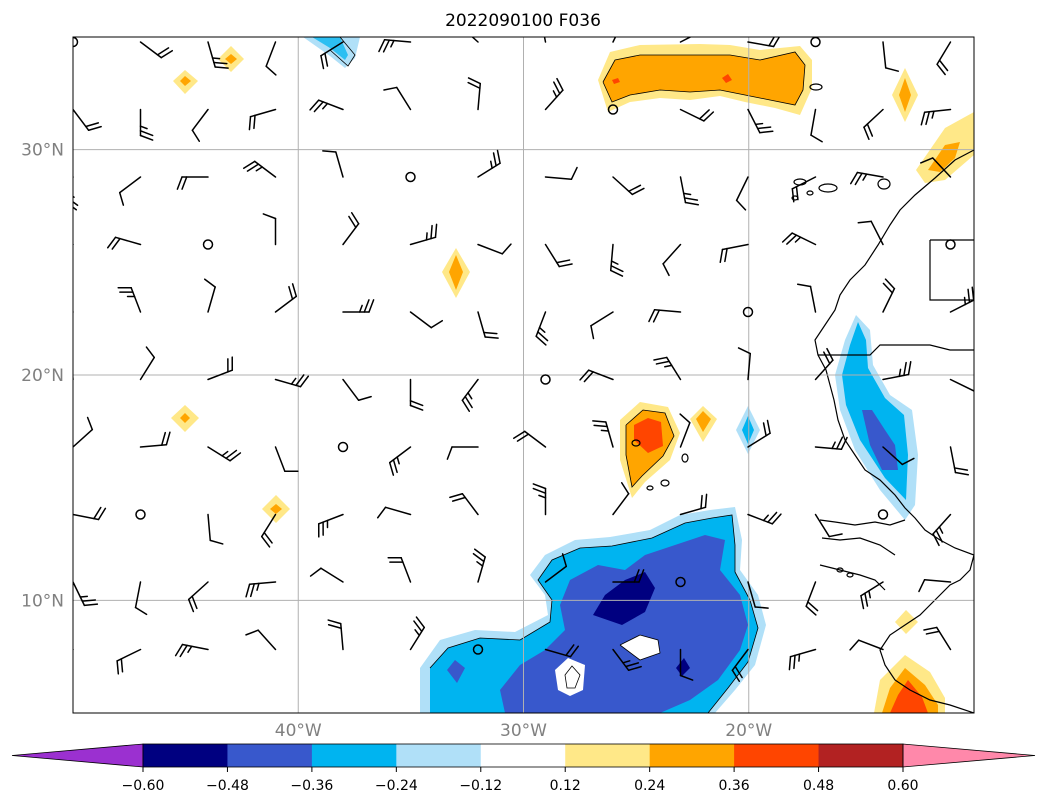 The image size is (1047, 805). Describe the element at coordinates (42, 376) in the screenshot. I see `lat-tick-label: 20°N` at that location.